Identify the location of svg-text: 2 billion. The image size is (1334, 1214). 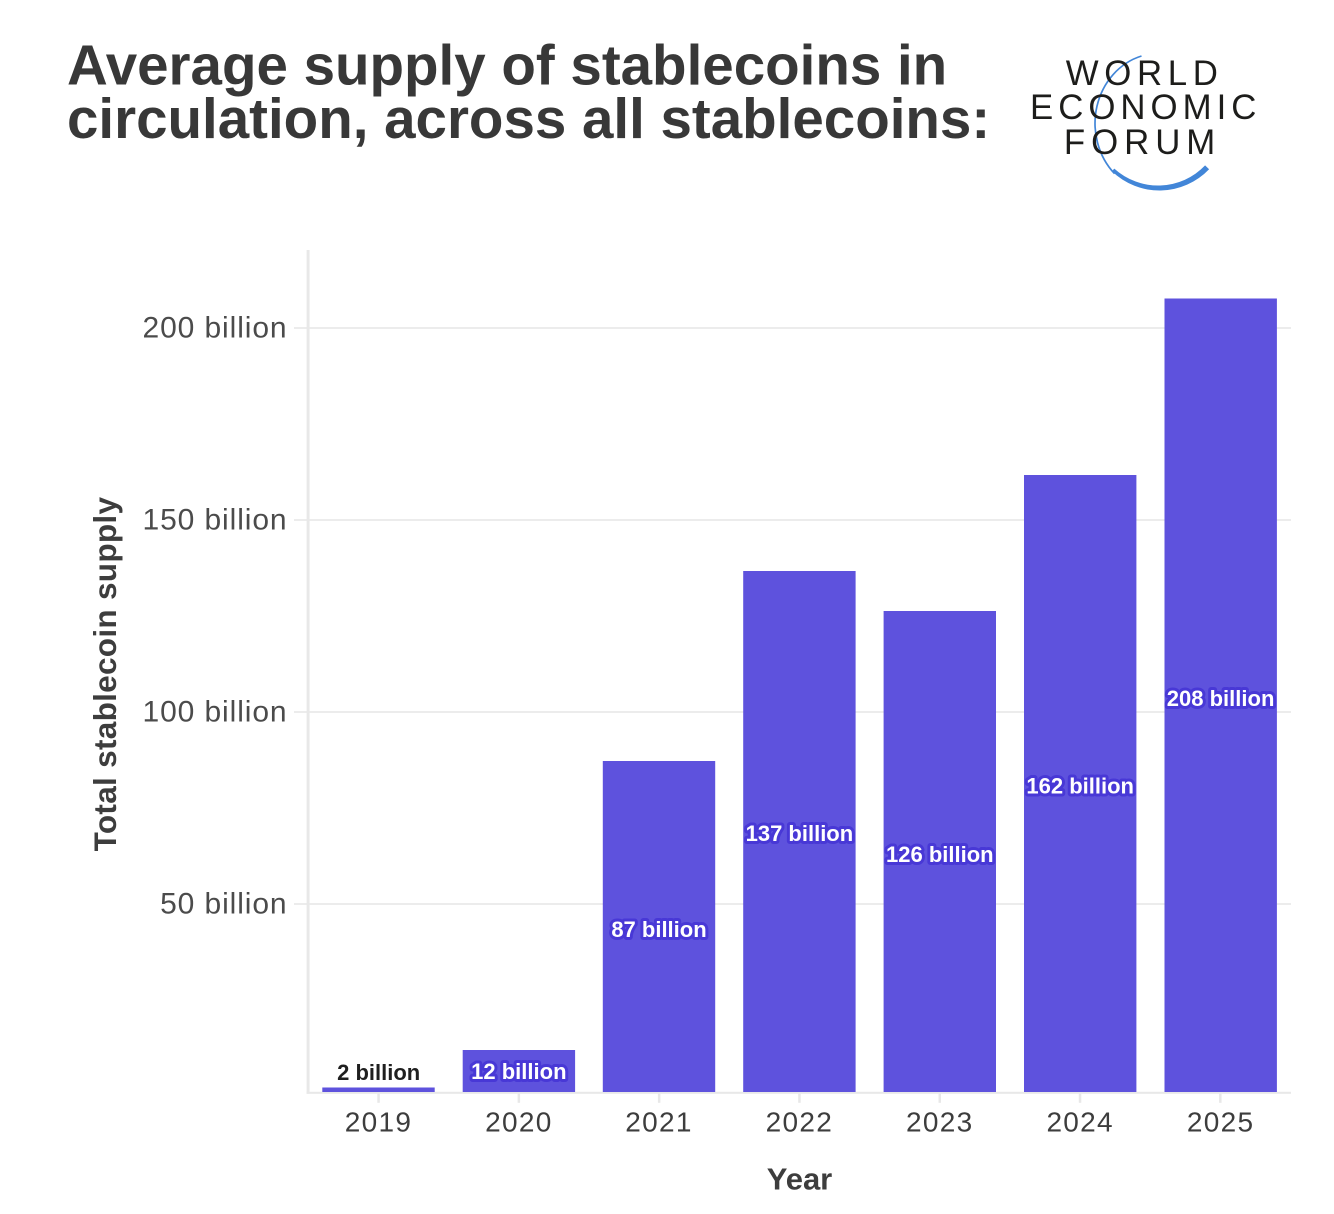
(378, 1072).